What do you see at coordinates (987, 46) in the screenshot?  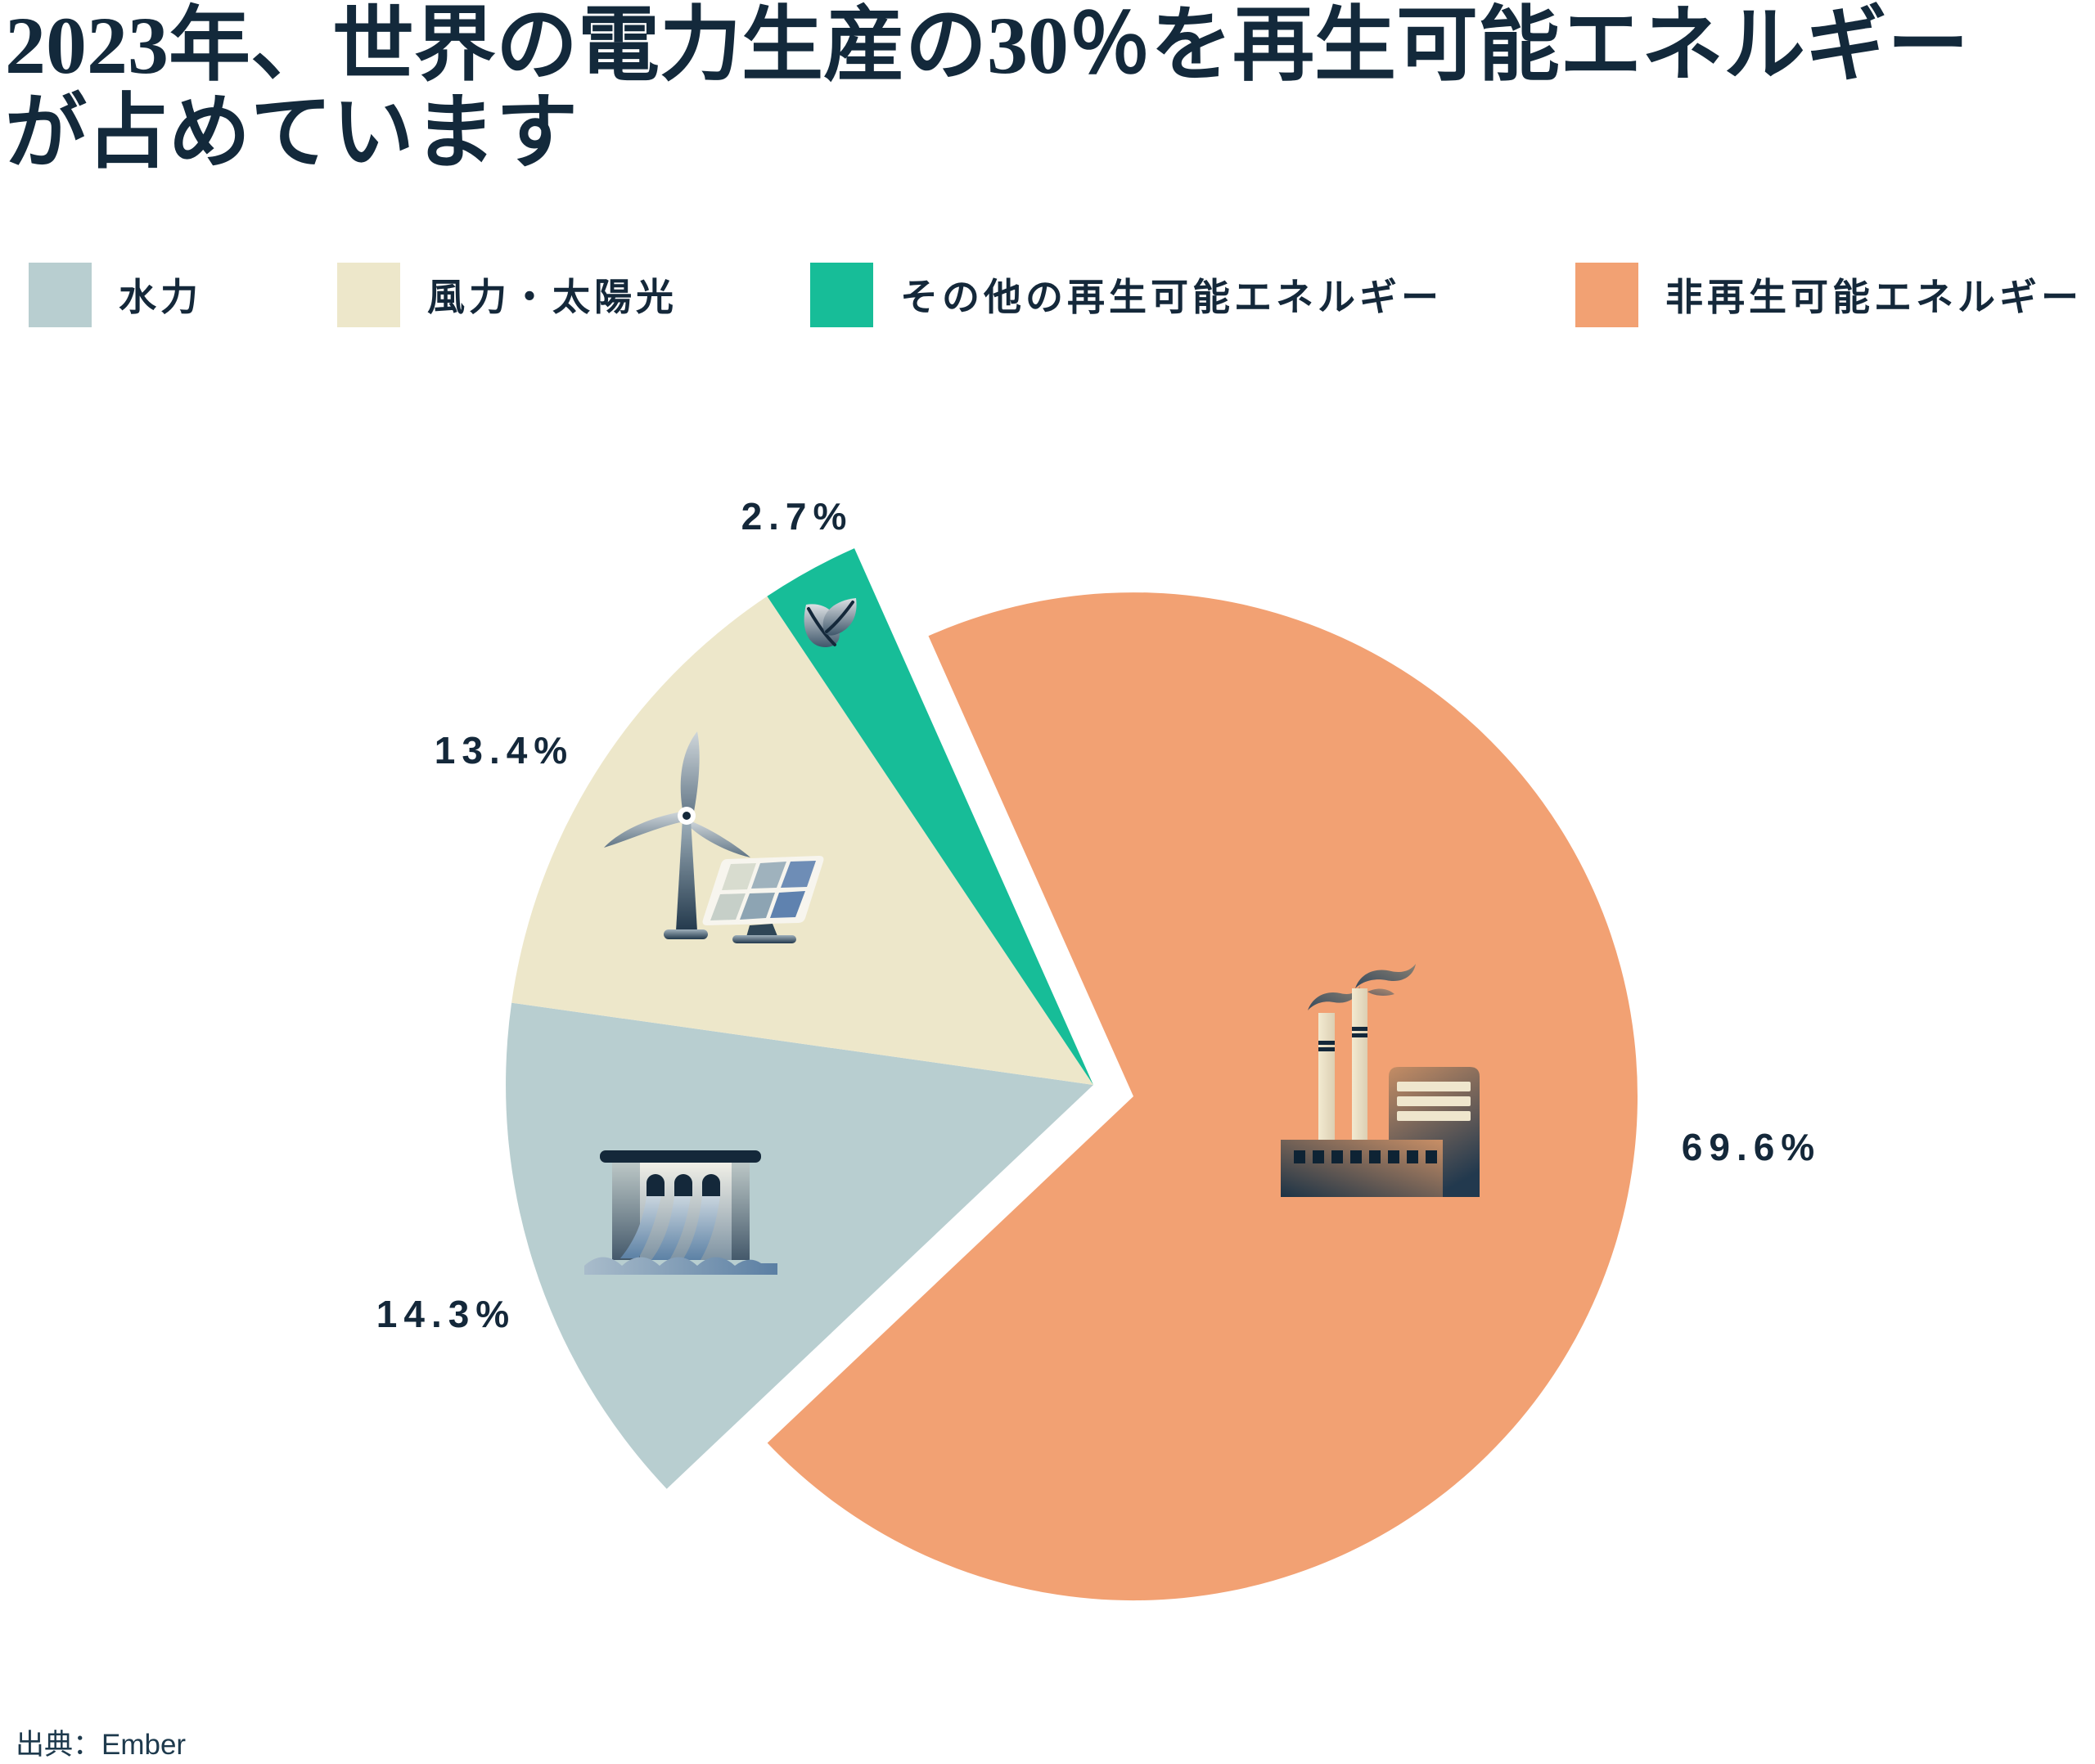 I see `page-title-line1: 2023年、世界の電力生産の30％を再生可能エネルギー` at bounding box center [987, 46].